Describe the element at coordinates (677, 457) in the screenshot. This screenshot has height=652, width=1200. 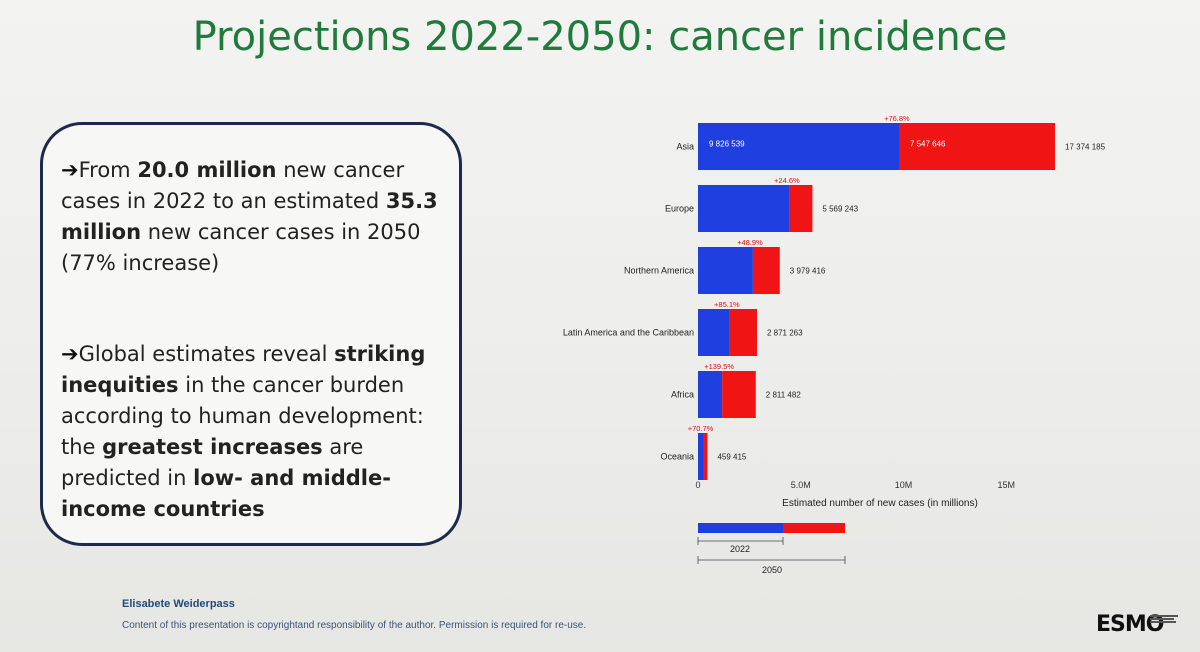
I see `category-label-oceania: Oceania` at that location.